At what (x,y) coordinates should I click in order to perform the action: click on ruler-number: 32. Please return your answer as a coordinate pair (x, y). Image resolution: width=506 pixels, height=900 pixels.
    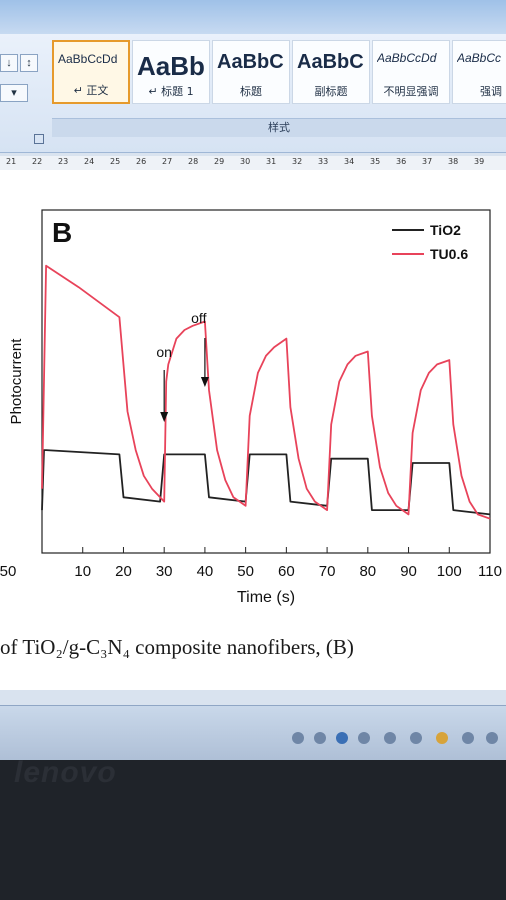
    Looking at the image, I should click on (297, 161).